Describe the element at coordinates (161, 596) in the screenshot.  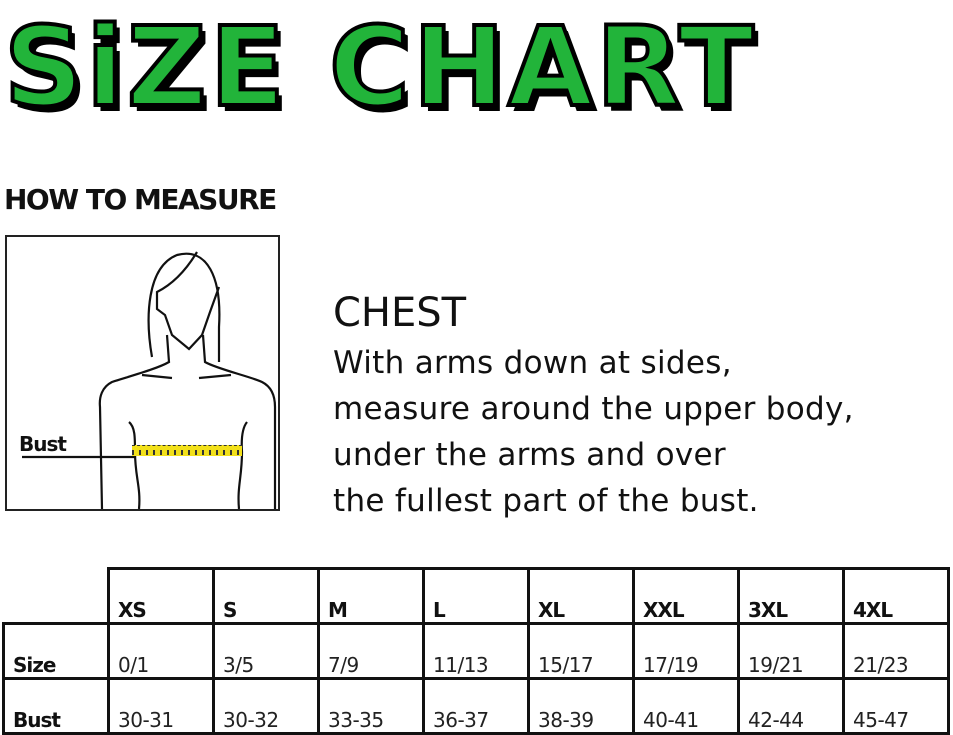
I see `size-header: XS` at that location.